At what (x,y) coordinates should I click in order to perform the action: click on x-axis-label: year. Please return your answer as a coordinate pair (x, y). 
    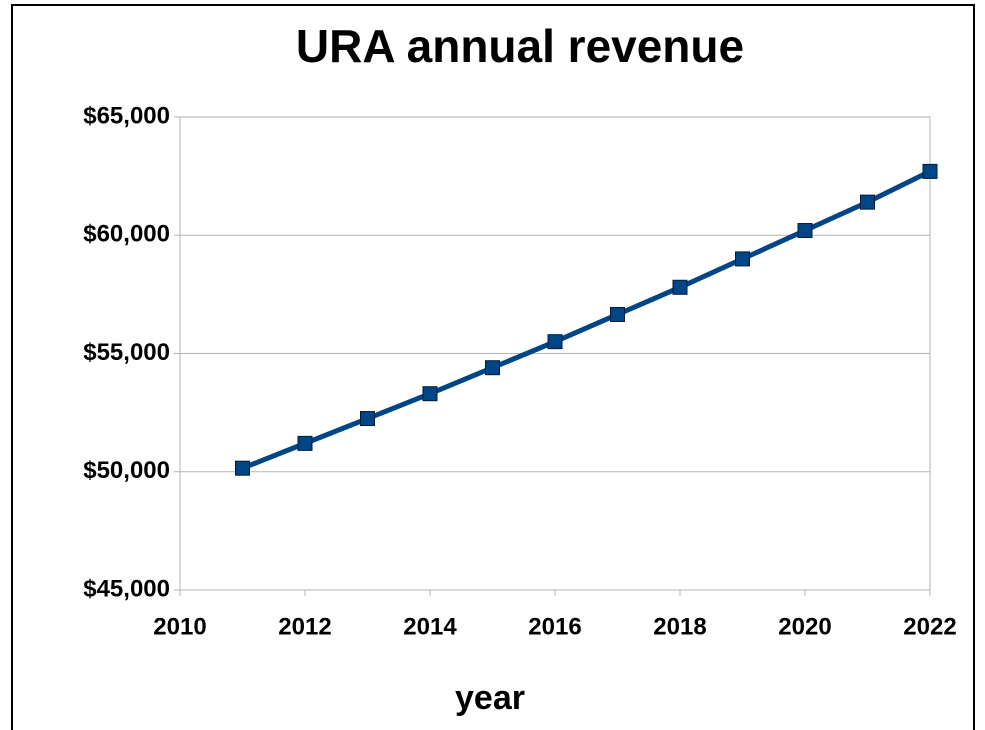
    Looking at the image, I should click on (490, 698).